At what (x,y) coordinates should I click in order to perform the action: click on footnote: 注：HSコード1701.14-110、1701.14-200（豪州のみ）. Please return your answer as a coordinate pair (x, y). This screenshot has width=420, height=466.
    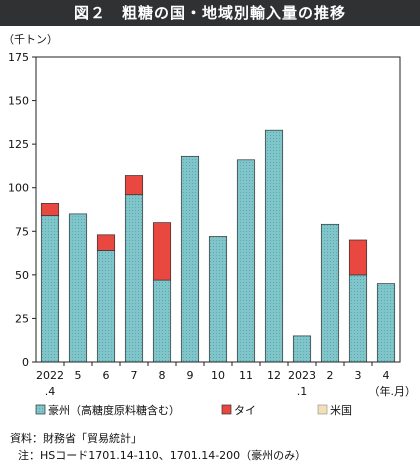
    Looking at the image, I should click on (162, 455).